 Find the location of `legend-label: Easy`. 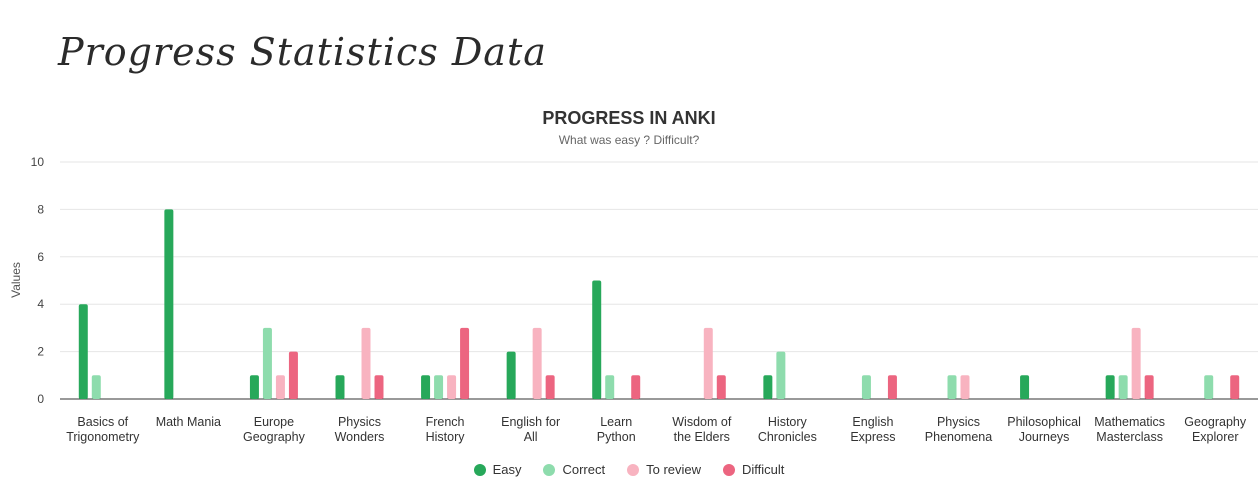

legend-label: Easy is located at coordinates (507, 469).